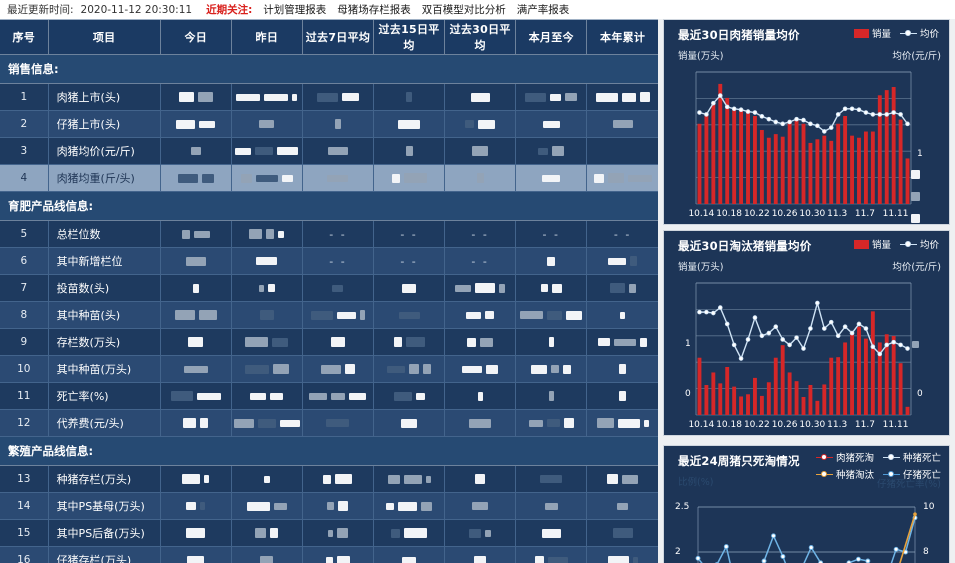  What do you see at coordinates (929, 34) in the screenshot?
I see `chart1-legend-avgprice-label: 均价` at bounding box center [929, 34].